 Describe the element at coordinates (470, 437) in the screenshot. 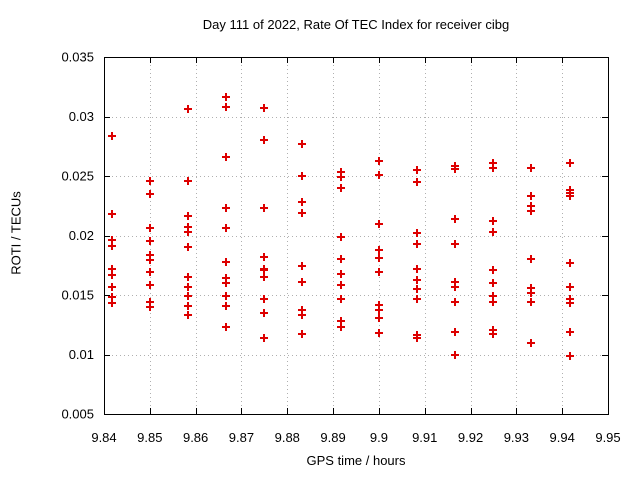

I see `x-tick-label: 9.92` at that location.